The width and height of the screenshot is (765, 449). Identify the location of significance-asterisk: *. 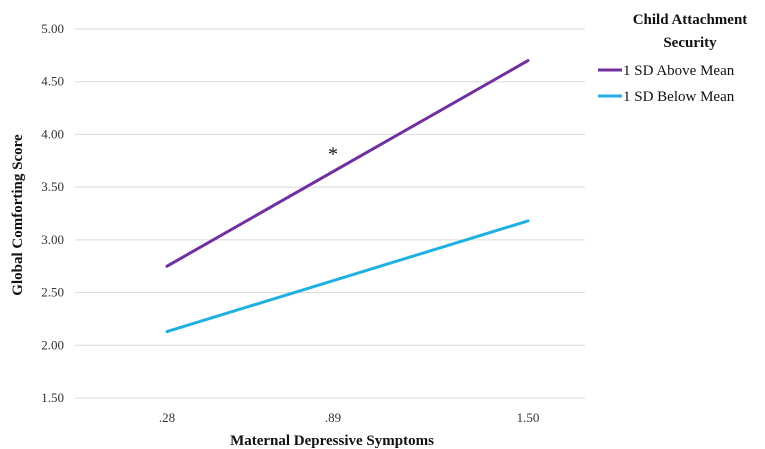
(333, 154).